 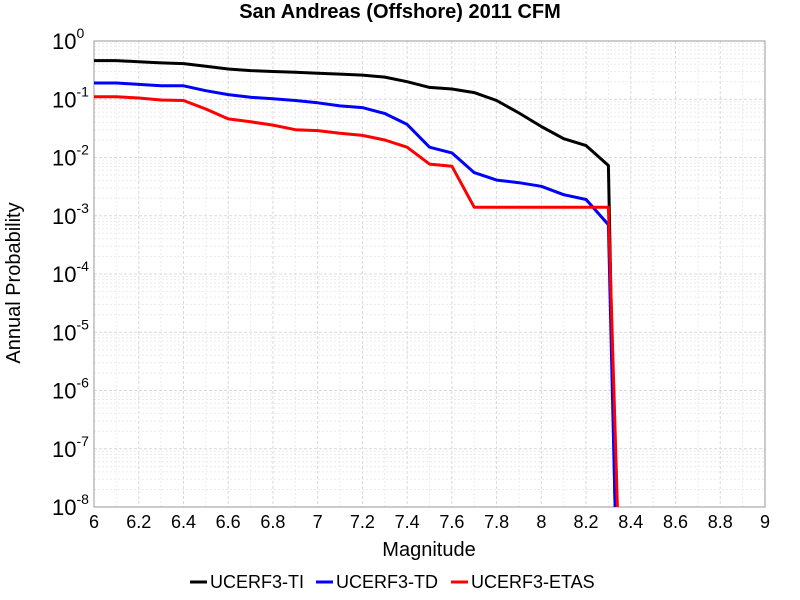 What do you see at coordinates (70, 97) in the screenshot?
I see `y-tick-label: 10⁻¹` at bounding box center [70, 97].